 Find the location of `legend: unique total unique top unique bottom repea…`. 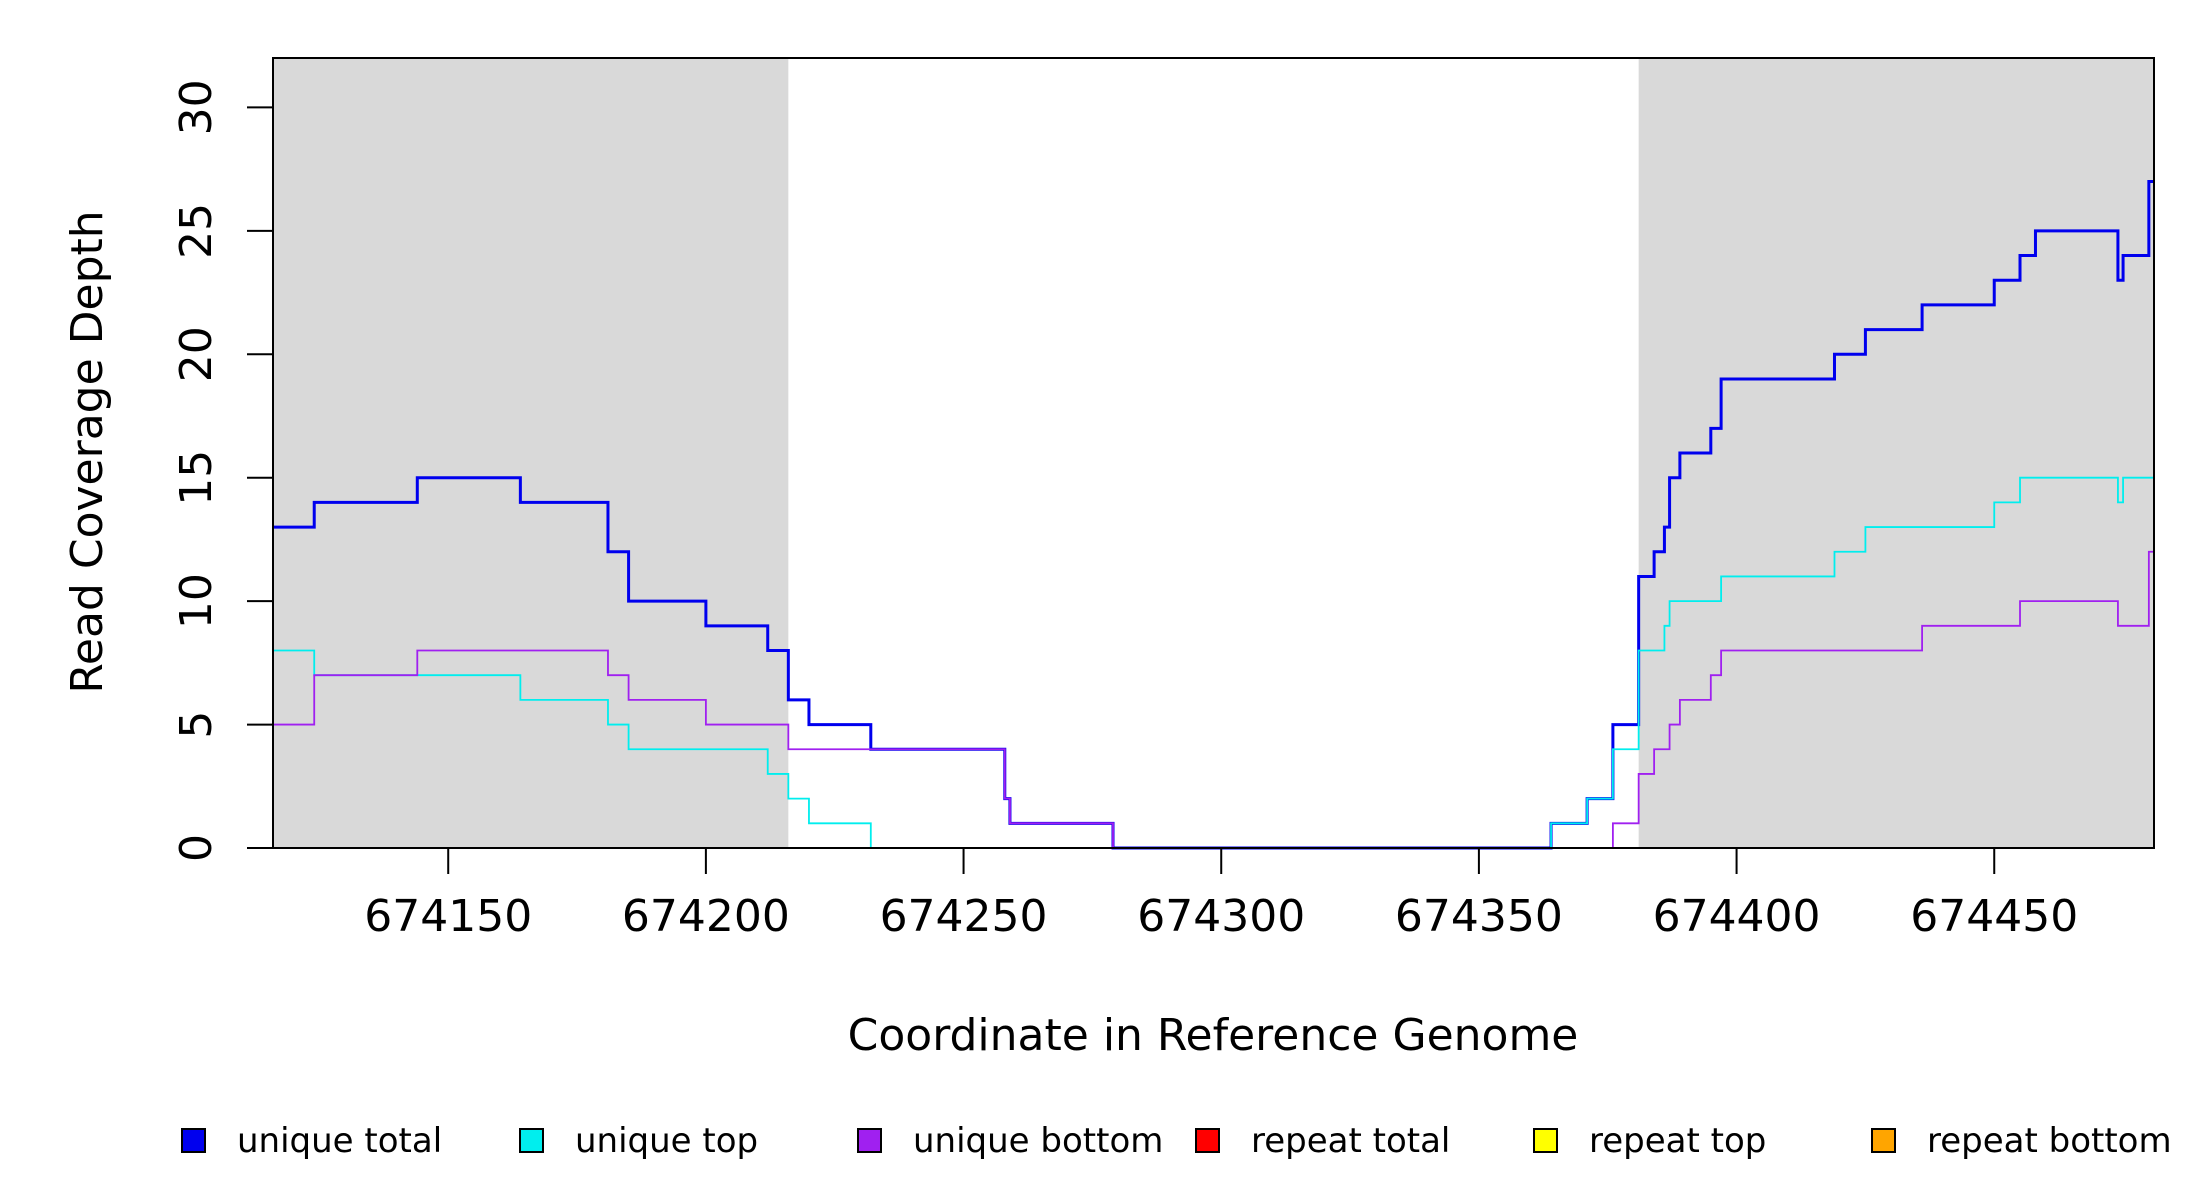

legend: unique total unique top unique bottom repea… is located at coordinates (1176, 1141).